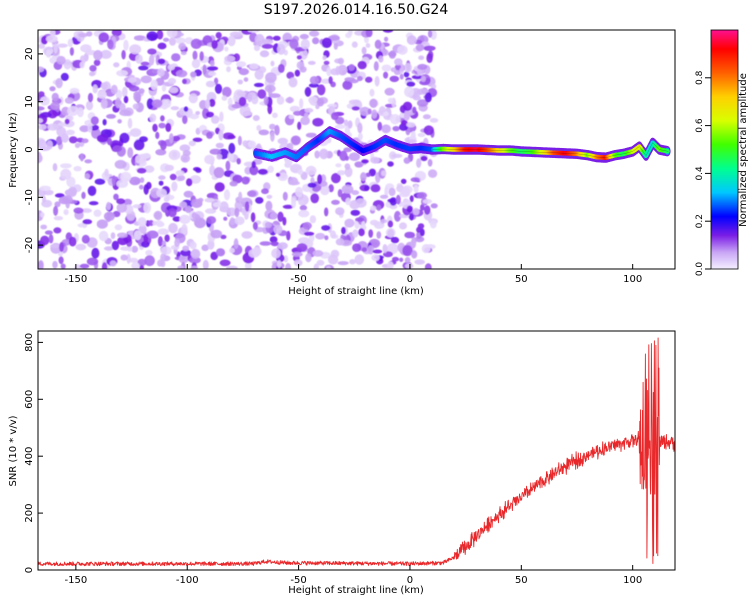 The height and width of the screenshot is (600, 750). What do you see at coordinates (410, 279) in the screenshot?
I see `x-tick-label: 0` at bounding box center [410, 279].